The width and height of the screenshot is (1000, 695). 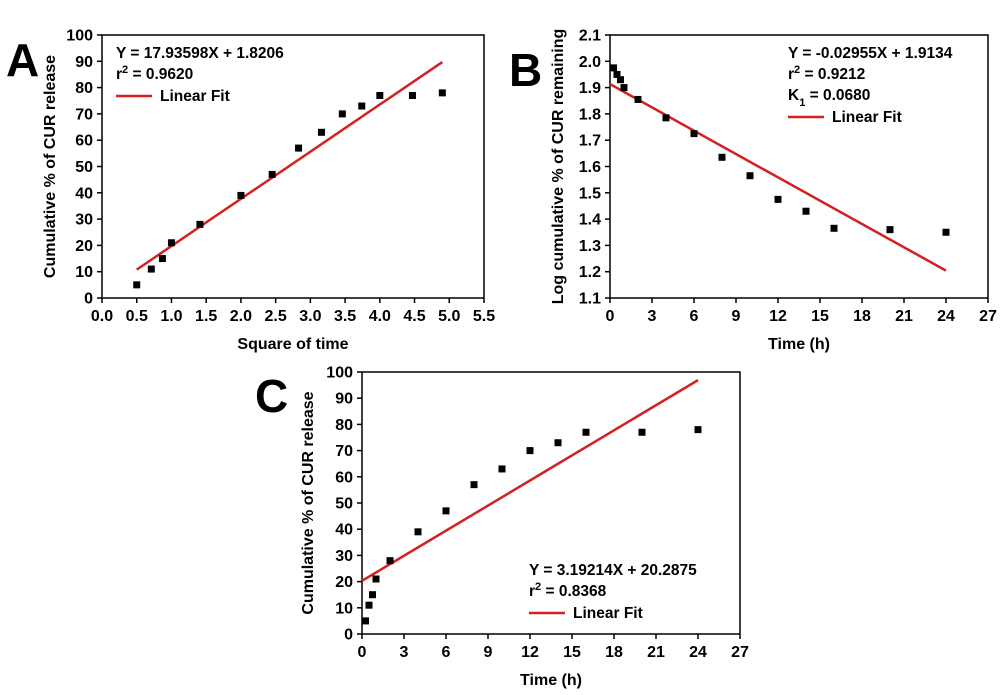 What do you see at coordinates (590, 36) in the screenshot?
I see `y-tick-label: 2.1` at bounding box center [590, 36].